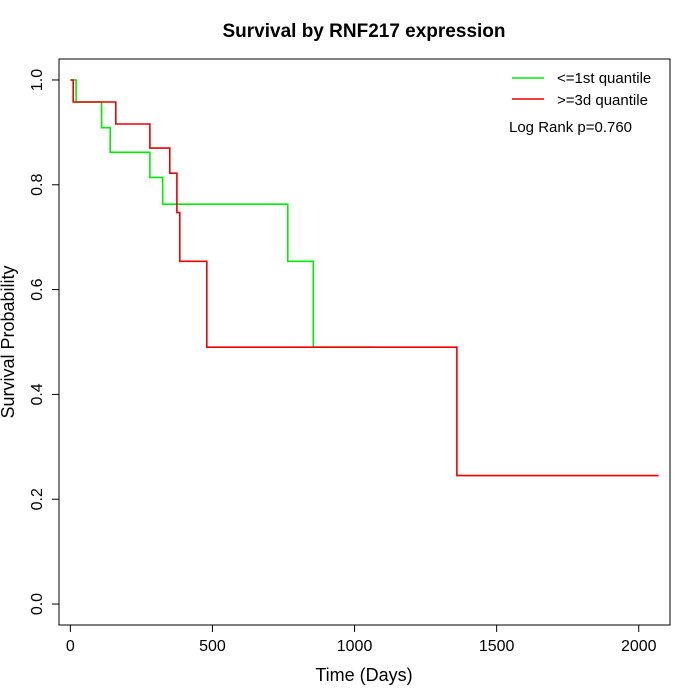 Image resolution: width=700 pixels, height=700 pixels. What do you see at coordinates (37, 80) in the screenshot?
I see `y-tick-label: 1.0` at bounding box center [37, 80].